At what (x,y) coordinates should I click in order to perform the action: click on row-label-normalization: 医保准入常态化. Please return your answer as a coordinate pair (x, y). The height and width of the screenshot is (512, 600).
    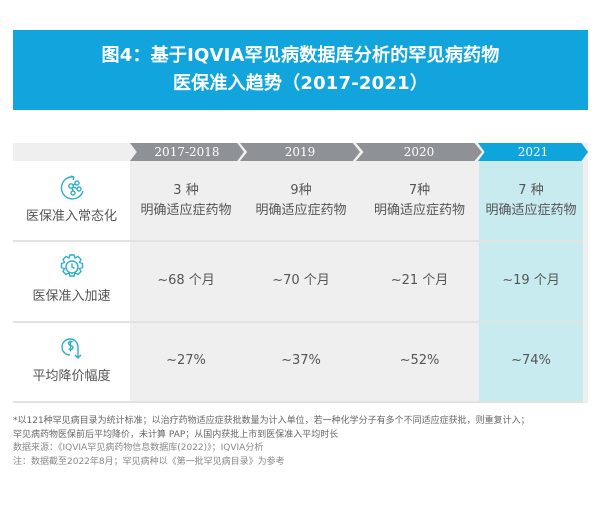
    Looking at the image, I should click on (71, 198).